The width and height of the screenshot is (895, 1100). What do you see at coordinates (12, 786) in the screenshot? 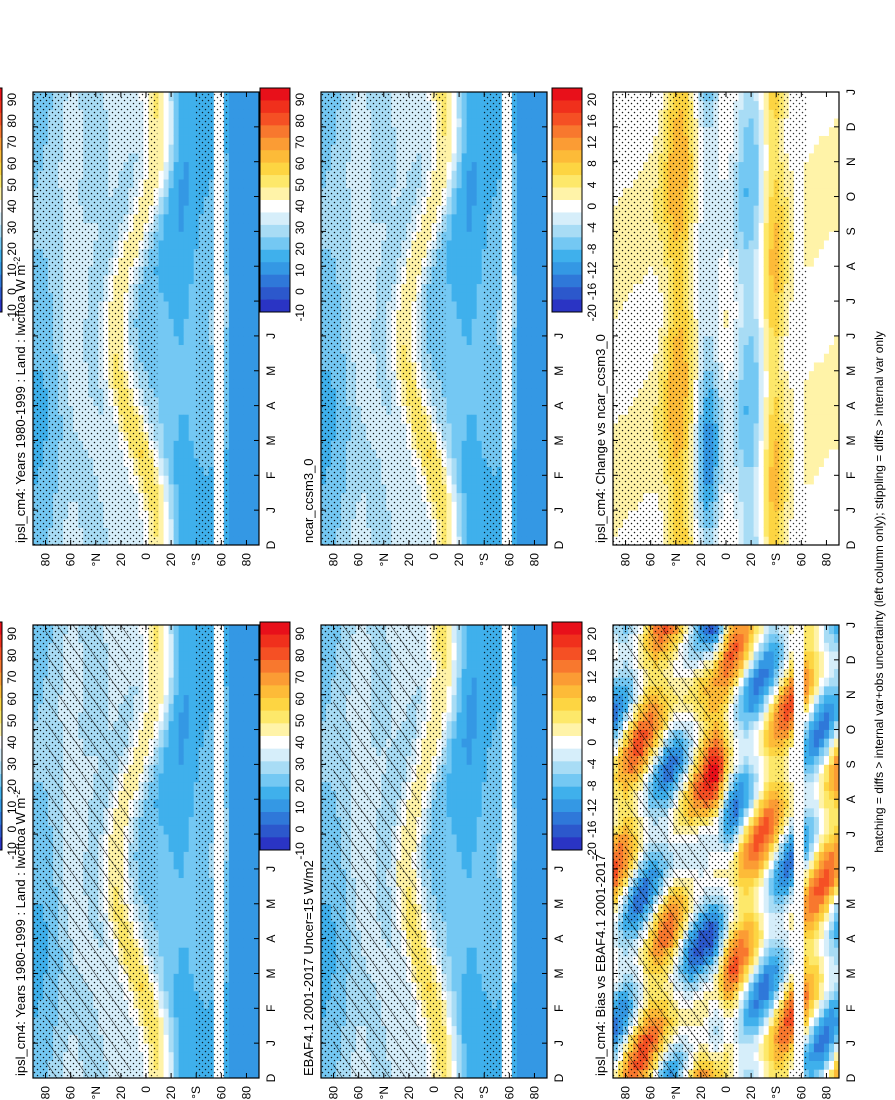
I see `colorbar-label: 20` at bounding box center [12, 786].